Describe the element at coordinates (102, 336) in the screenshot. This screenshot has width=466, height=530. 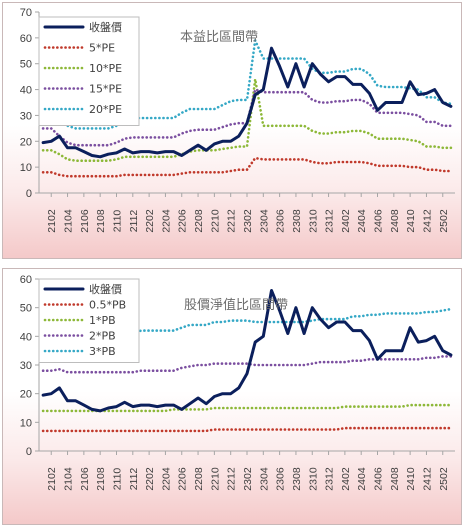
I see `pb-legend-label-3: 2*PB` at that location.